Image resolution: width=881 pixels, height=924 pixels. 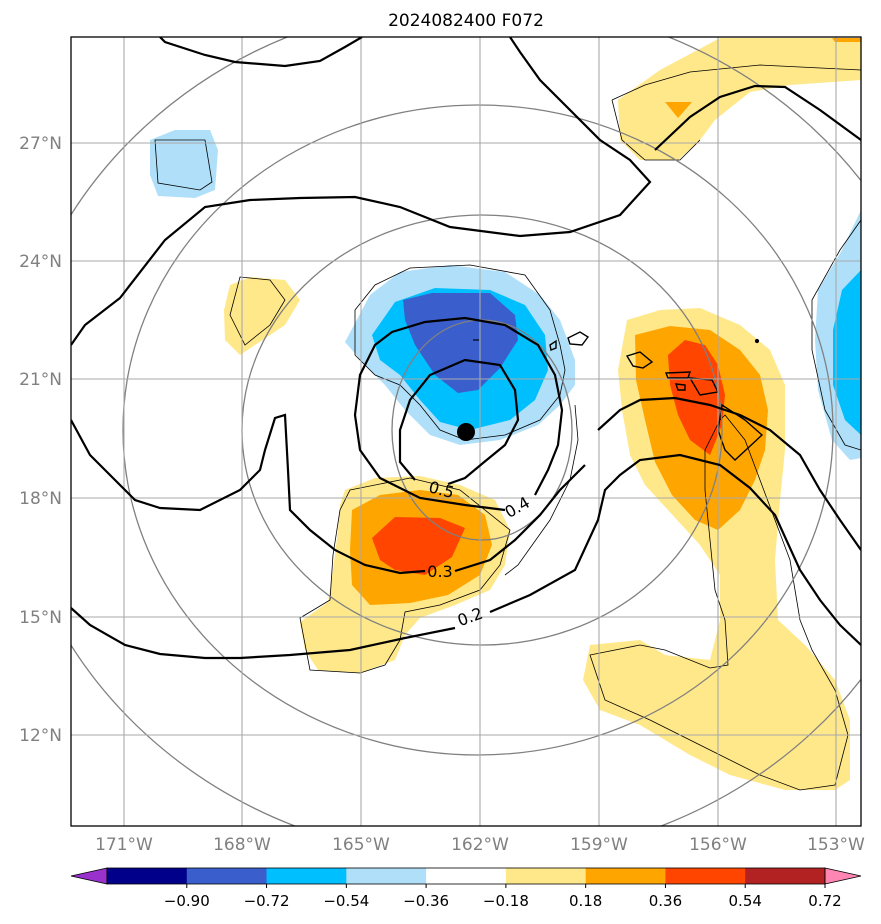 I want to click on colorbar-tick-label: −0.90, so click(x=187, y=901).